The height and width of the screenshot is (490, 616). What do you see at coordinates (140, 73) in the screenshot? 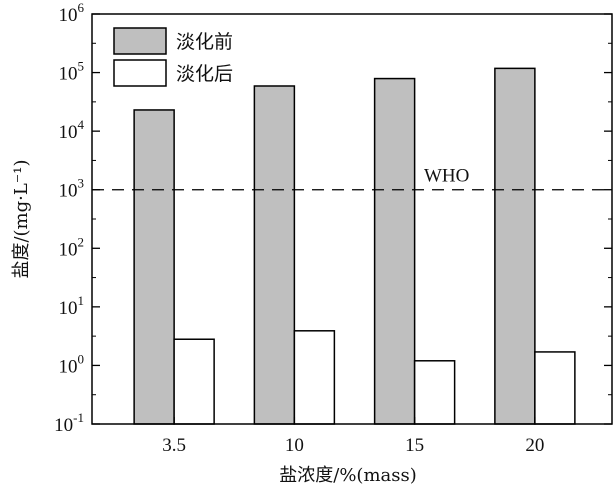
I see `legend-swatch-after` at bounding box center [140, 73].